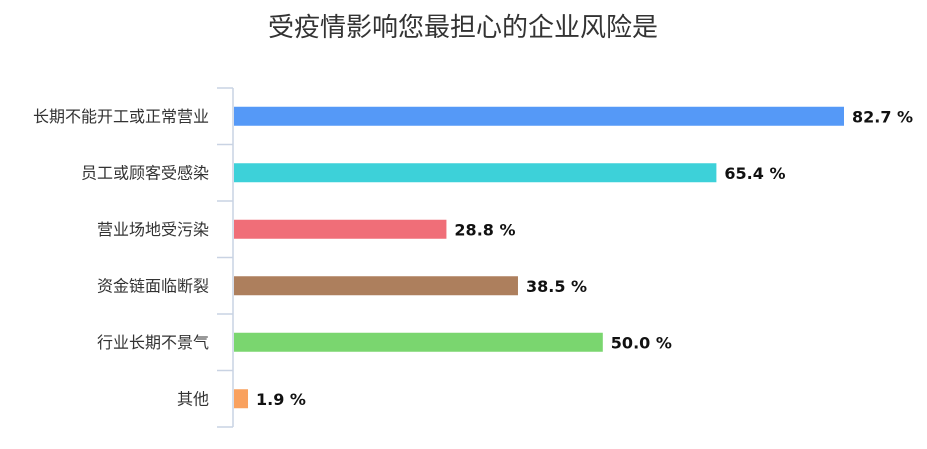  Describe the element at coordinates (121, 116) in the screenshot. I see `category-label: 长期不能开工或正常营业` at that location.